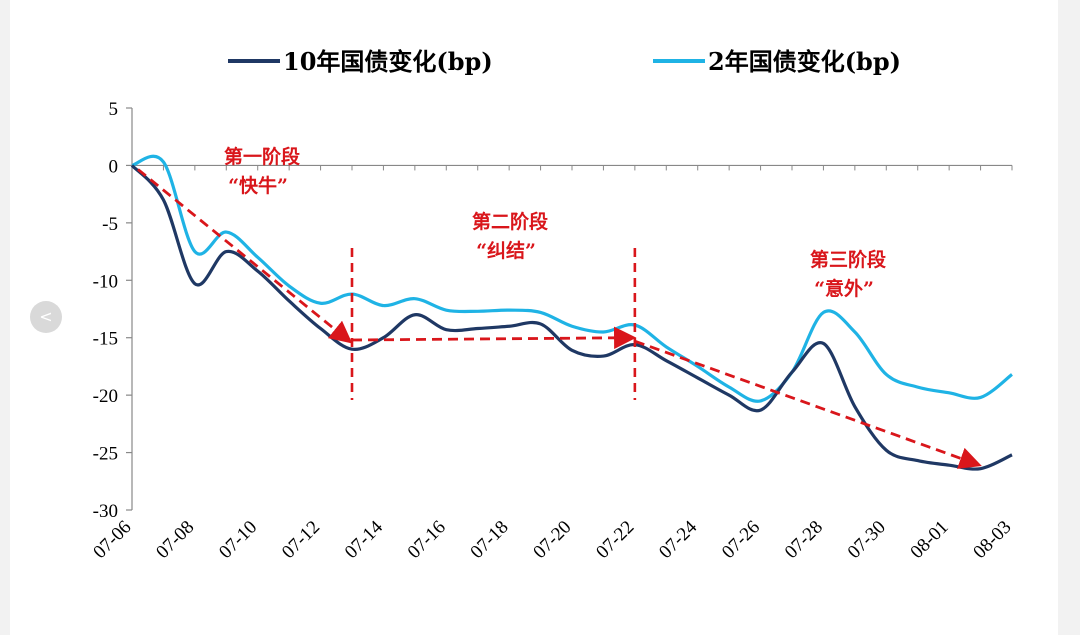 The width and height of the screenshot is (1080, 635). I want to click on y-tick-label: -20, so click(105, 396).